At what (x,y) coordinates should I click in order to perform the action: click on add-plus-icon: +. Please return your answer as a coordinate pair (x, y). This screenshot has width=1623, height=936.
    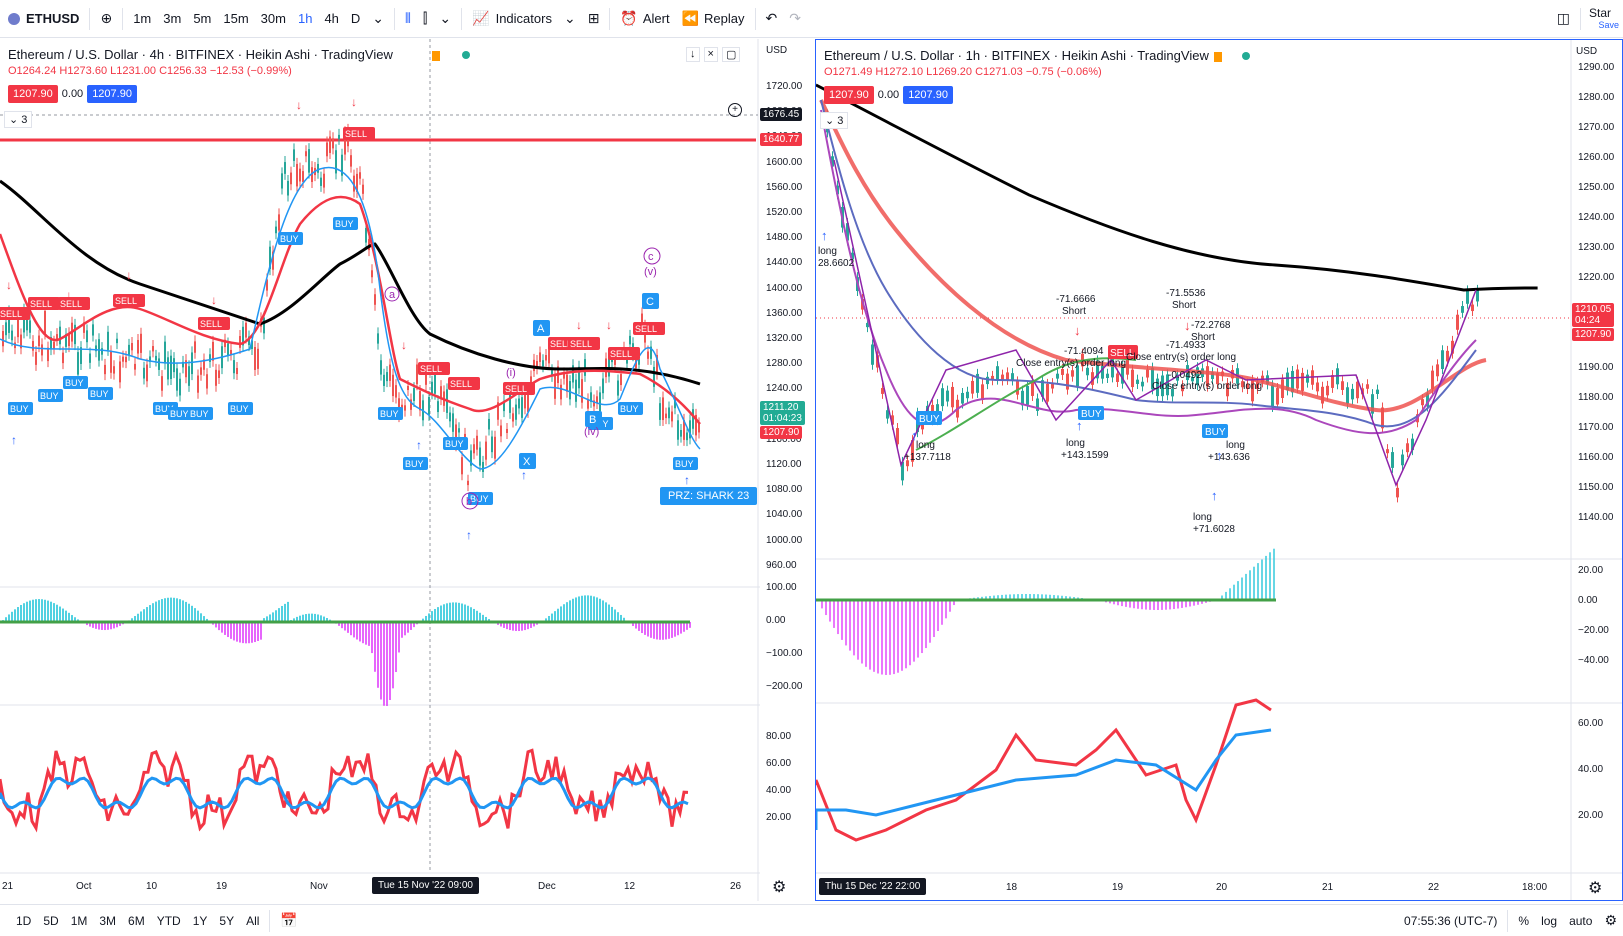
    Looking at the image, I should click on (735, 110).